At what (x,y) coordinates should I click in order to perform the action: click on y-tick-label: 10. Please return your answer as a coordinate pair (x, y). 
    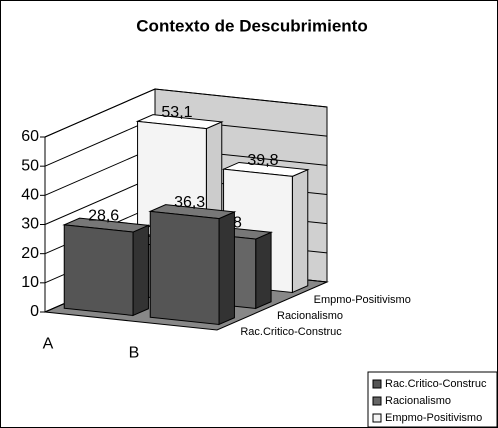
    Looking at the image, I should click on (30, 282).